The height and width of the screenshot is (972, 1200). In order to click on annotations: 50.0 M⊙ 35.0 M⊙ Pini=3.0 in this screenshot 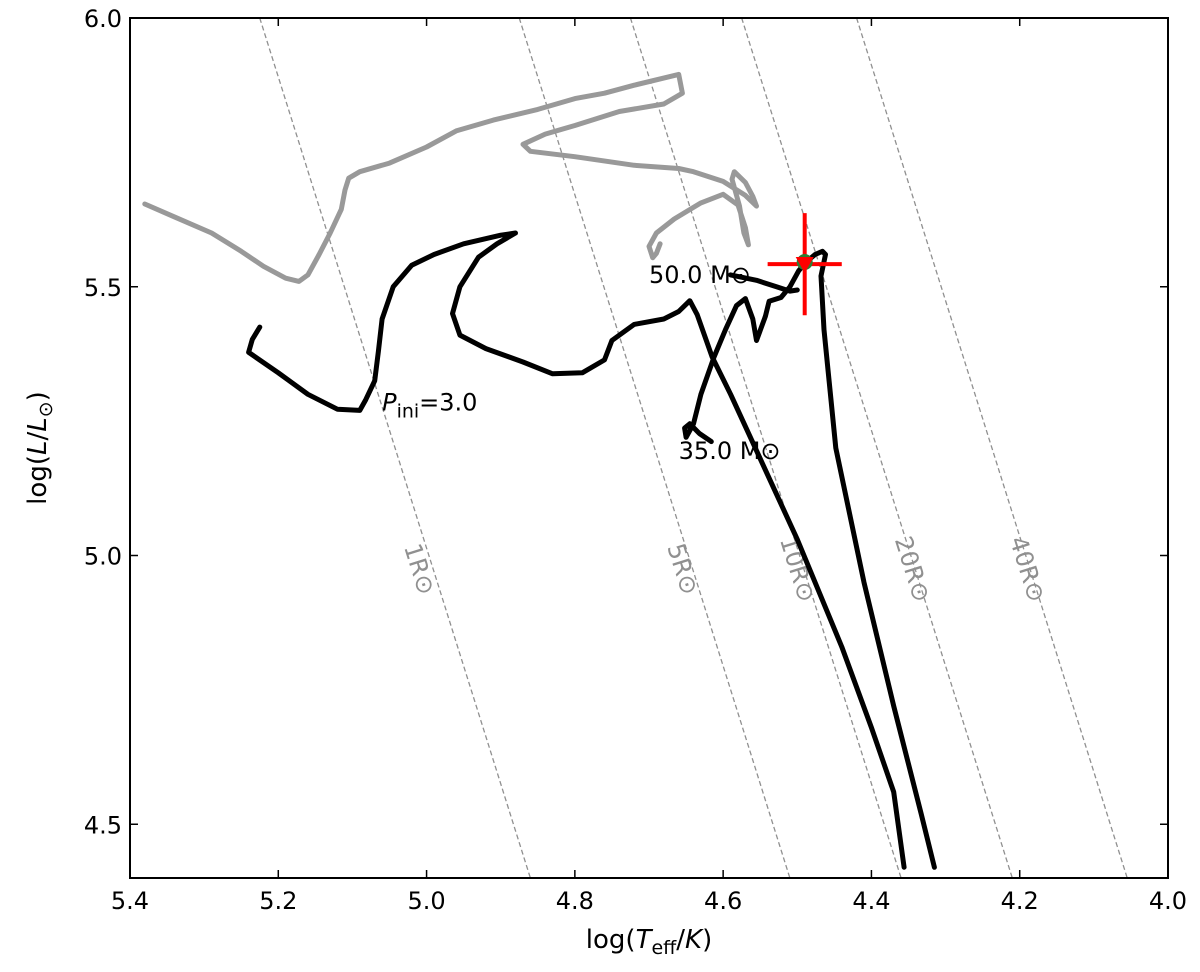, I will do `click(581, 363)`.